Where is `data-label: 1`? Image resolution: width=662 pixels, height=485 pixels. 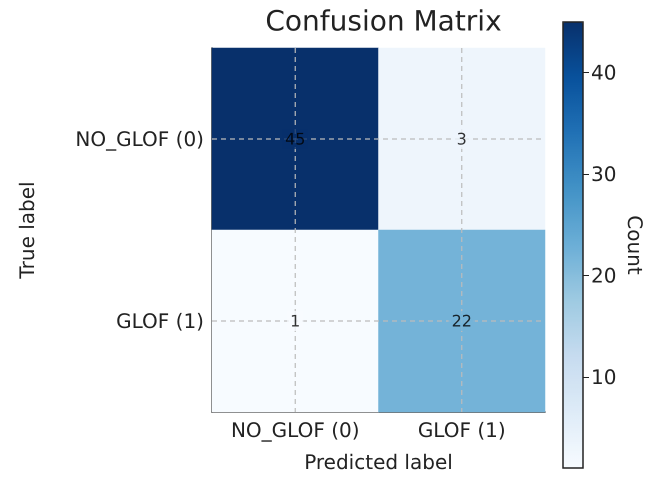 data-label: 1 is located at coordinates (295, 321).